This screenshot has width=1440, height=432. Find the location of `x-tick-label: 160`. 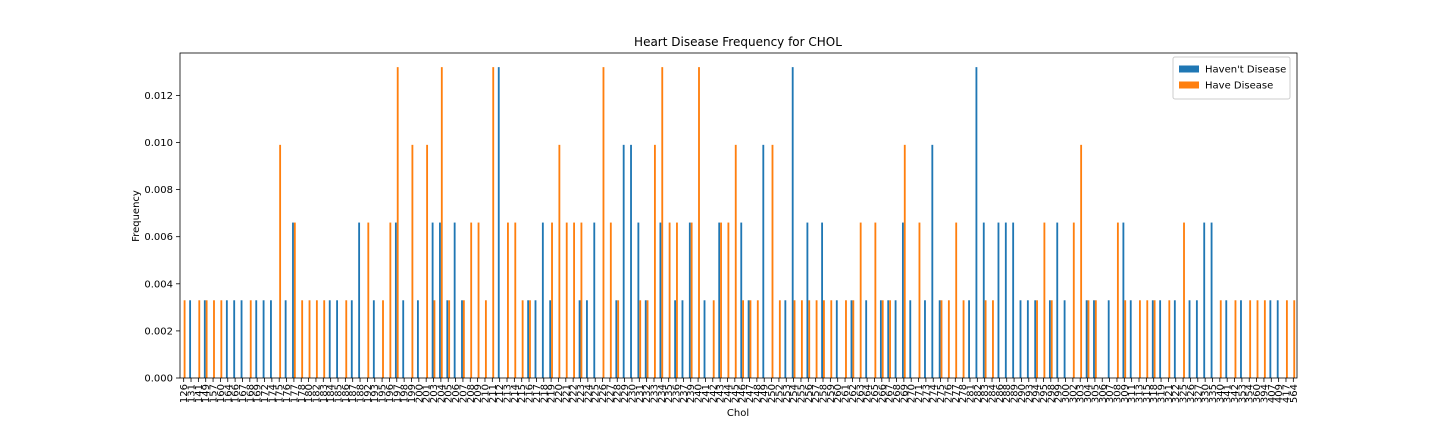

x-tick-label: 160 is located at coordinates (221, 393).